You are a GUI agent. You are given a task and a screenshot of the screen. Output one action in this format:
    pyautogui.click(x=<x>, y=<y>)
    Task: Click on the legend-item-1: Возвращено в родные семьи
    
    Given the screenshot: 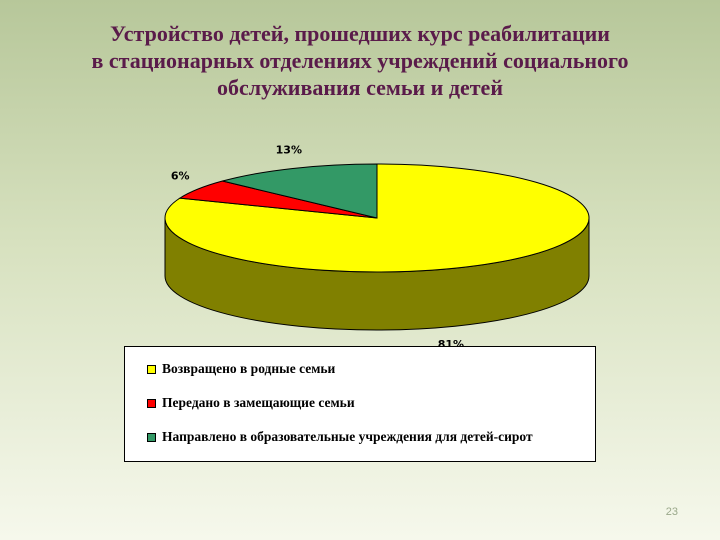 What is the action you would take?
    pyautogui.click(x=241, y=369)
    